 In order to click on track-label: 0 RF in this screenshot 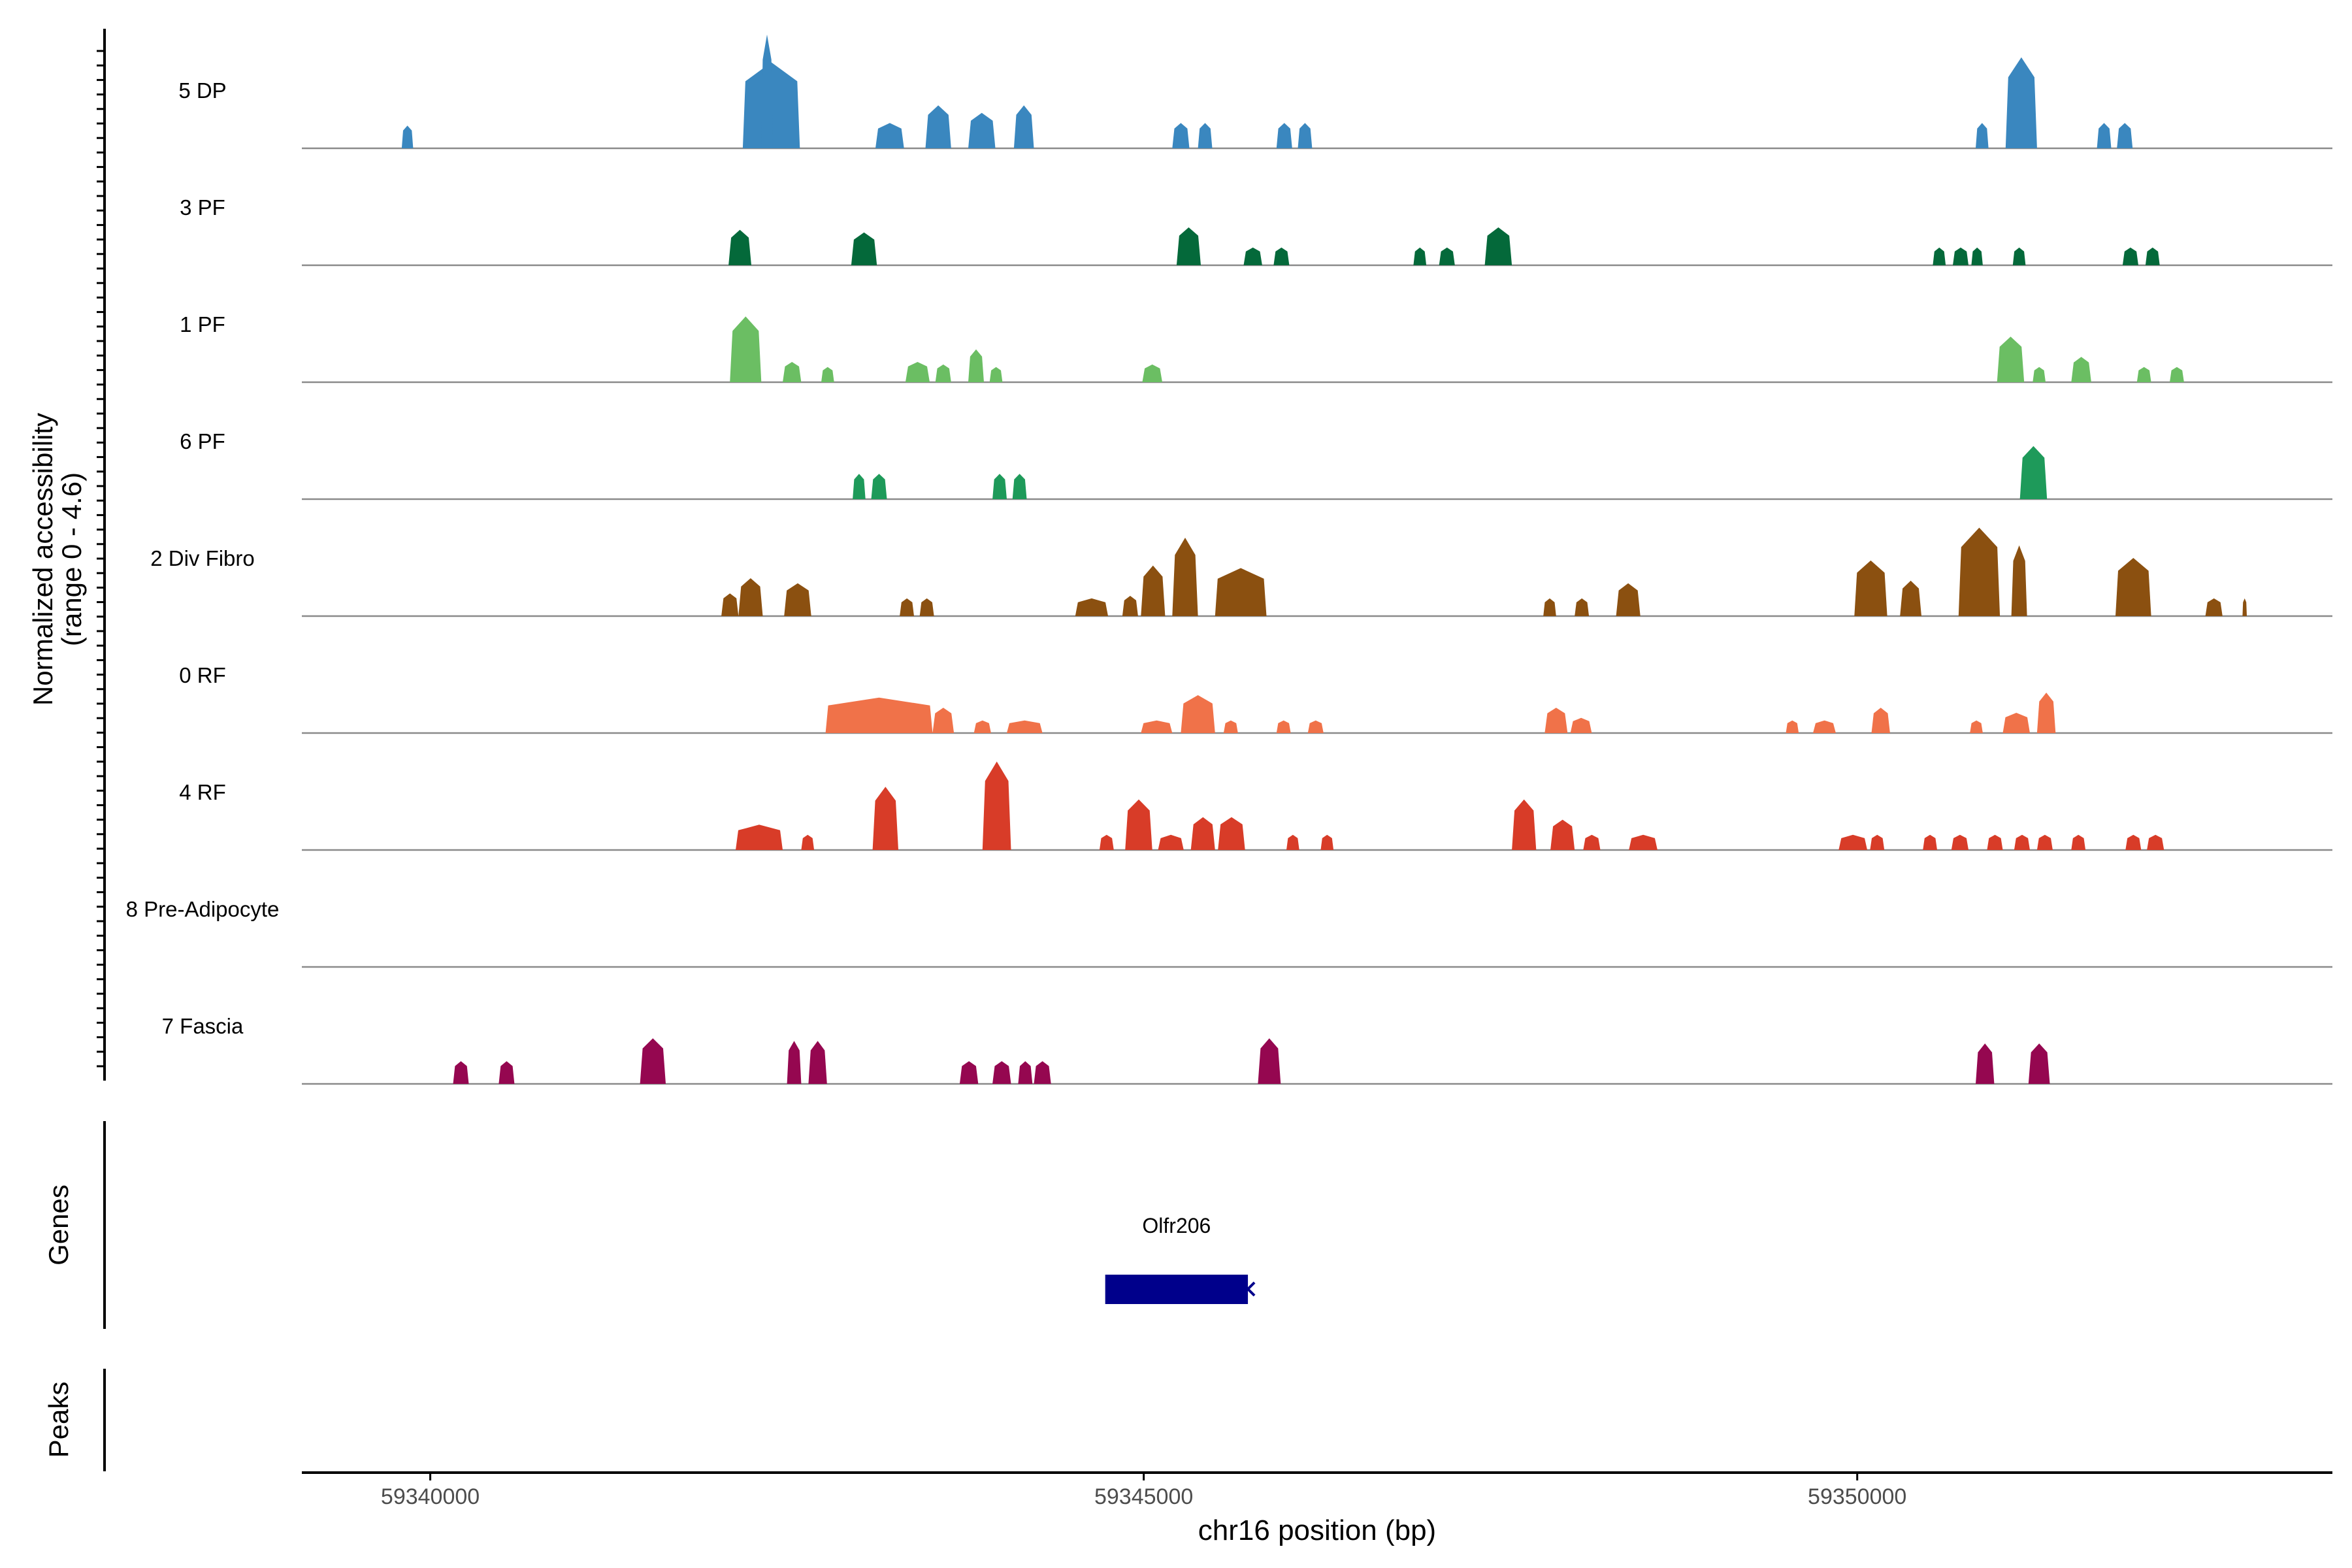, I will do `click(202, 675)`.